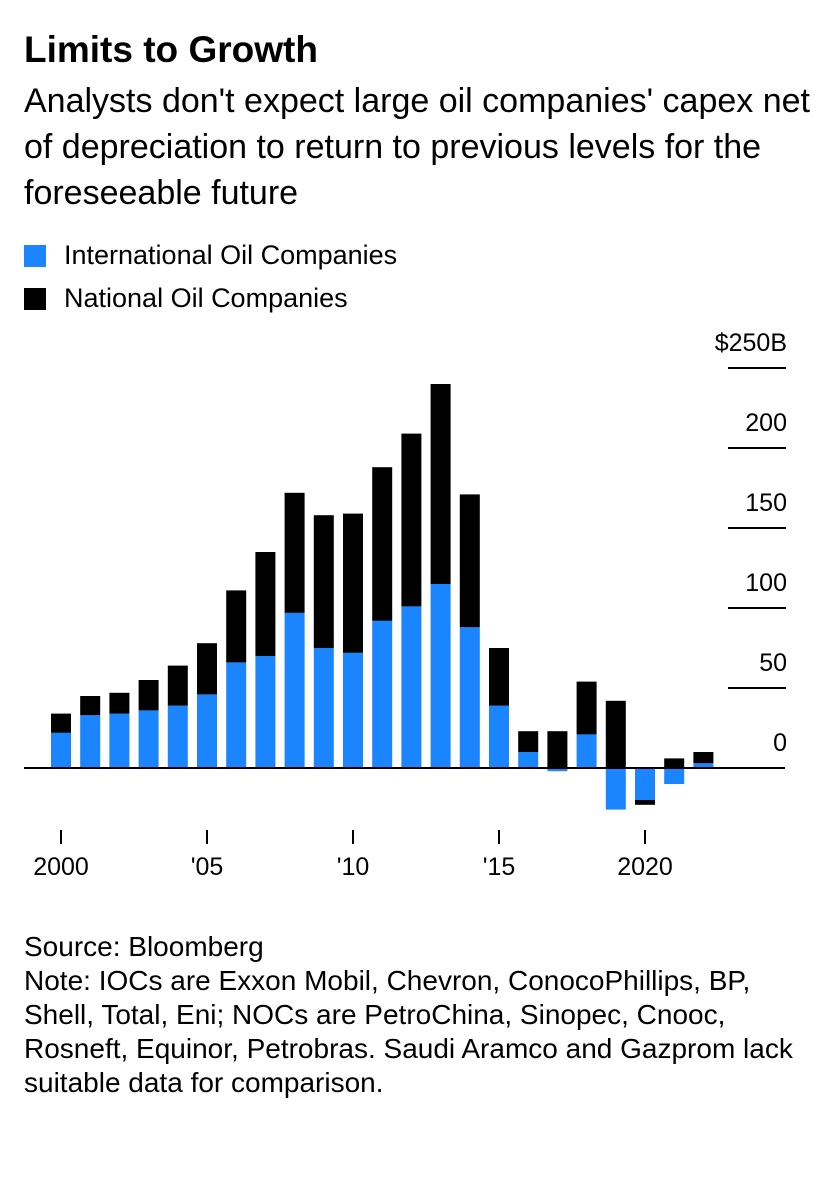 This screenshot has width=836, height=1200. What do you see at coordinates (440, 676) in the screenshot?
I see `bar-international-2013` at bounding box center [440, 676].